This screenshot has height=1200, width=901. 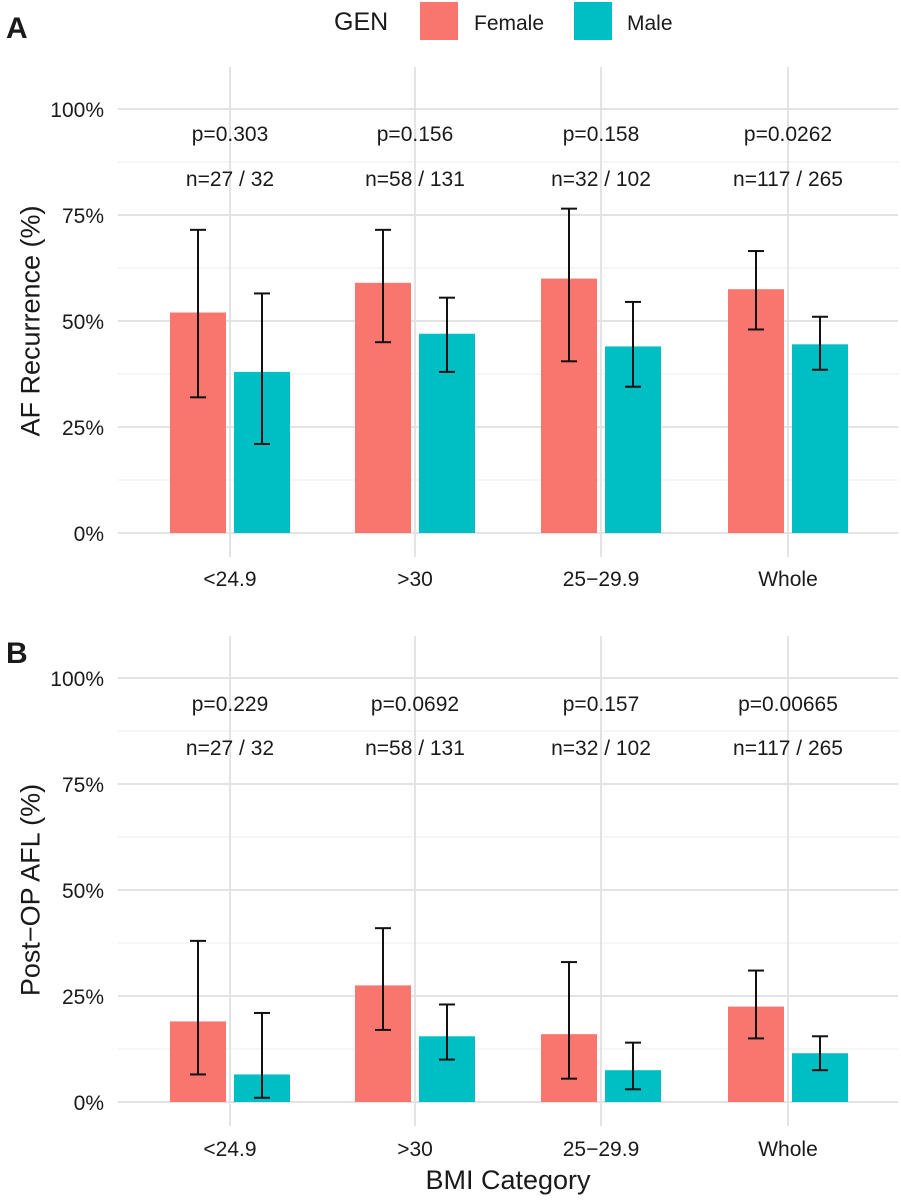 I want to click on p-value-label: p=0.0262, so click(x=788, y=134).